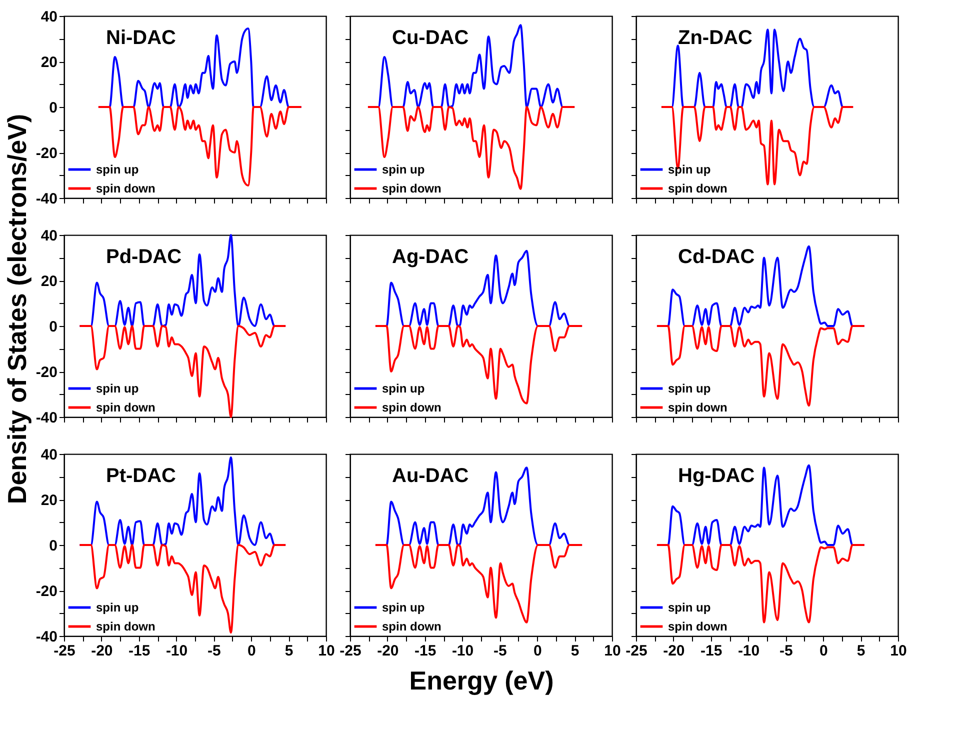 The image size is (978, 736). I want to click on x-axis-title: Energy (eV), so click(481, 681).